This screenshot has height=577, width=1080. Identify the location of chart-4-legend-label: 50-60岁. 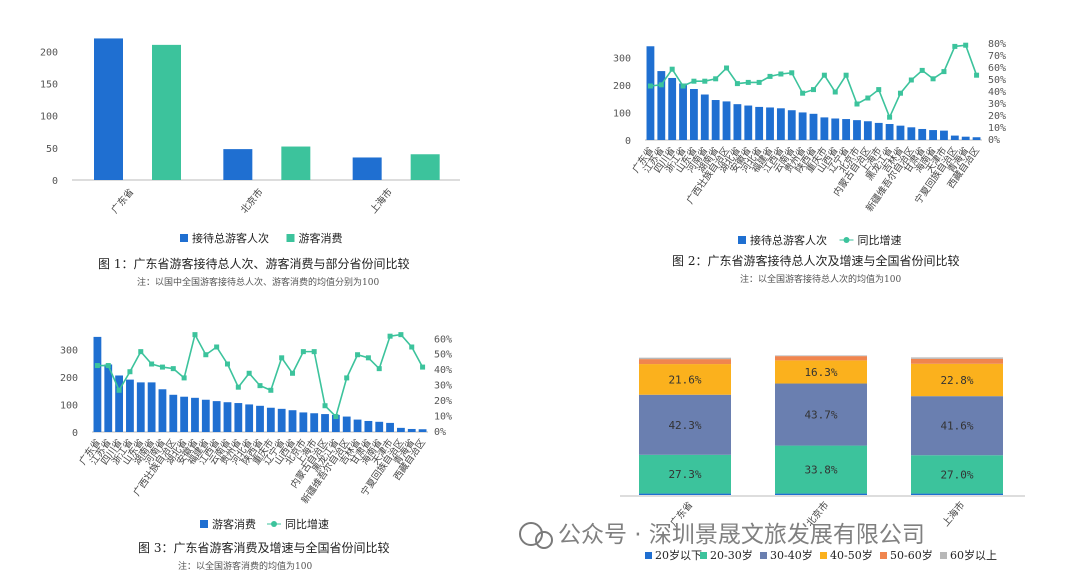
(911, 555).